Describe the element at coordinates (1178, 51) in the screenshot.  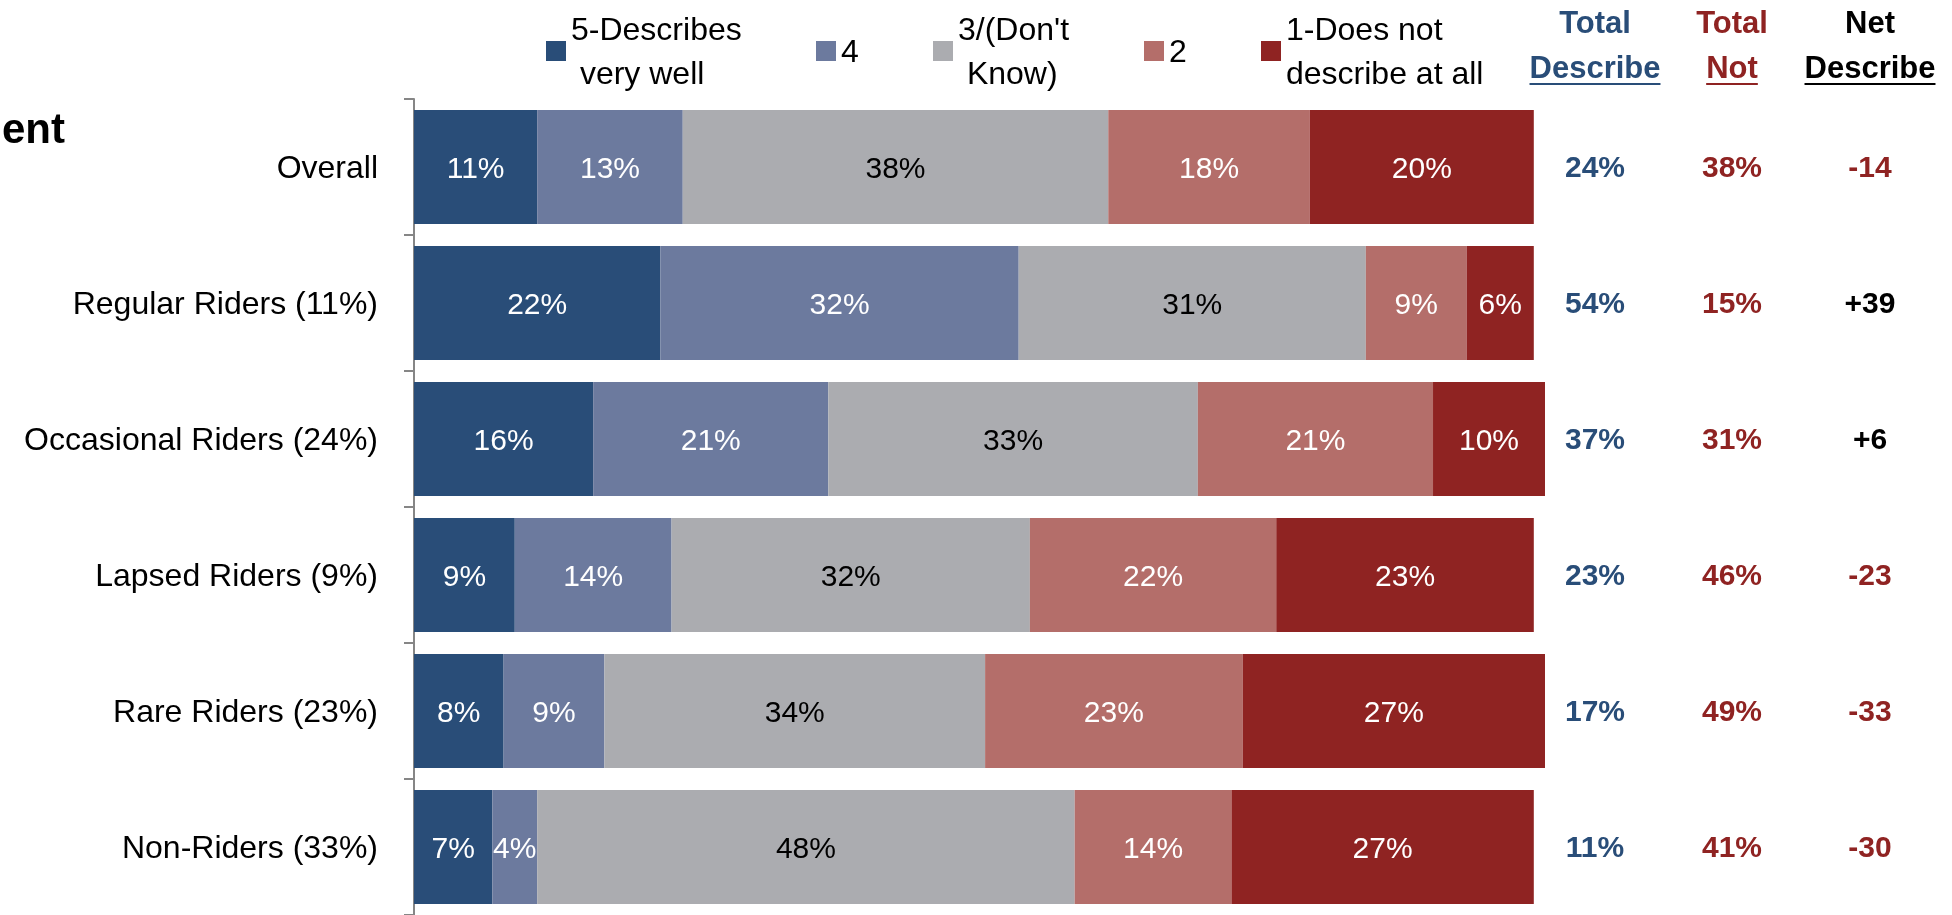
I see `legend-label: 2` at that location.